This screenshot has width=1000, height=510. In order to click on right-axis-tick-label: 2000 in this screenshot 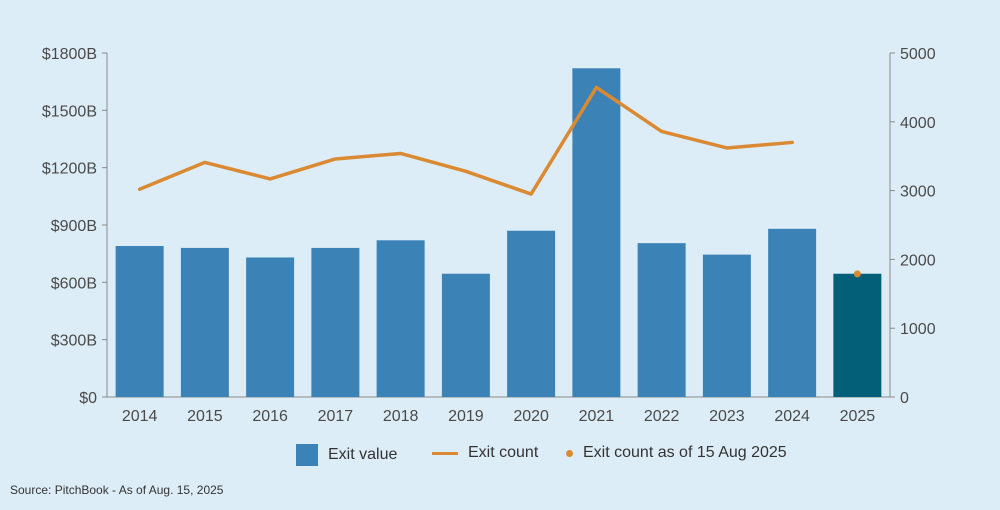, I will do `click(918, 260)`.